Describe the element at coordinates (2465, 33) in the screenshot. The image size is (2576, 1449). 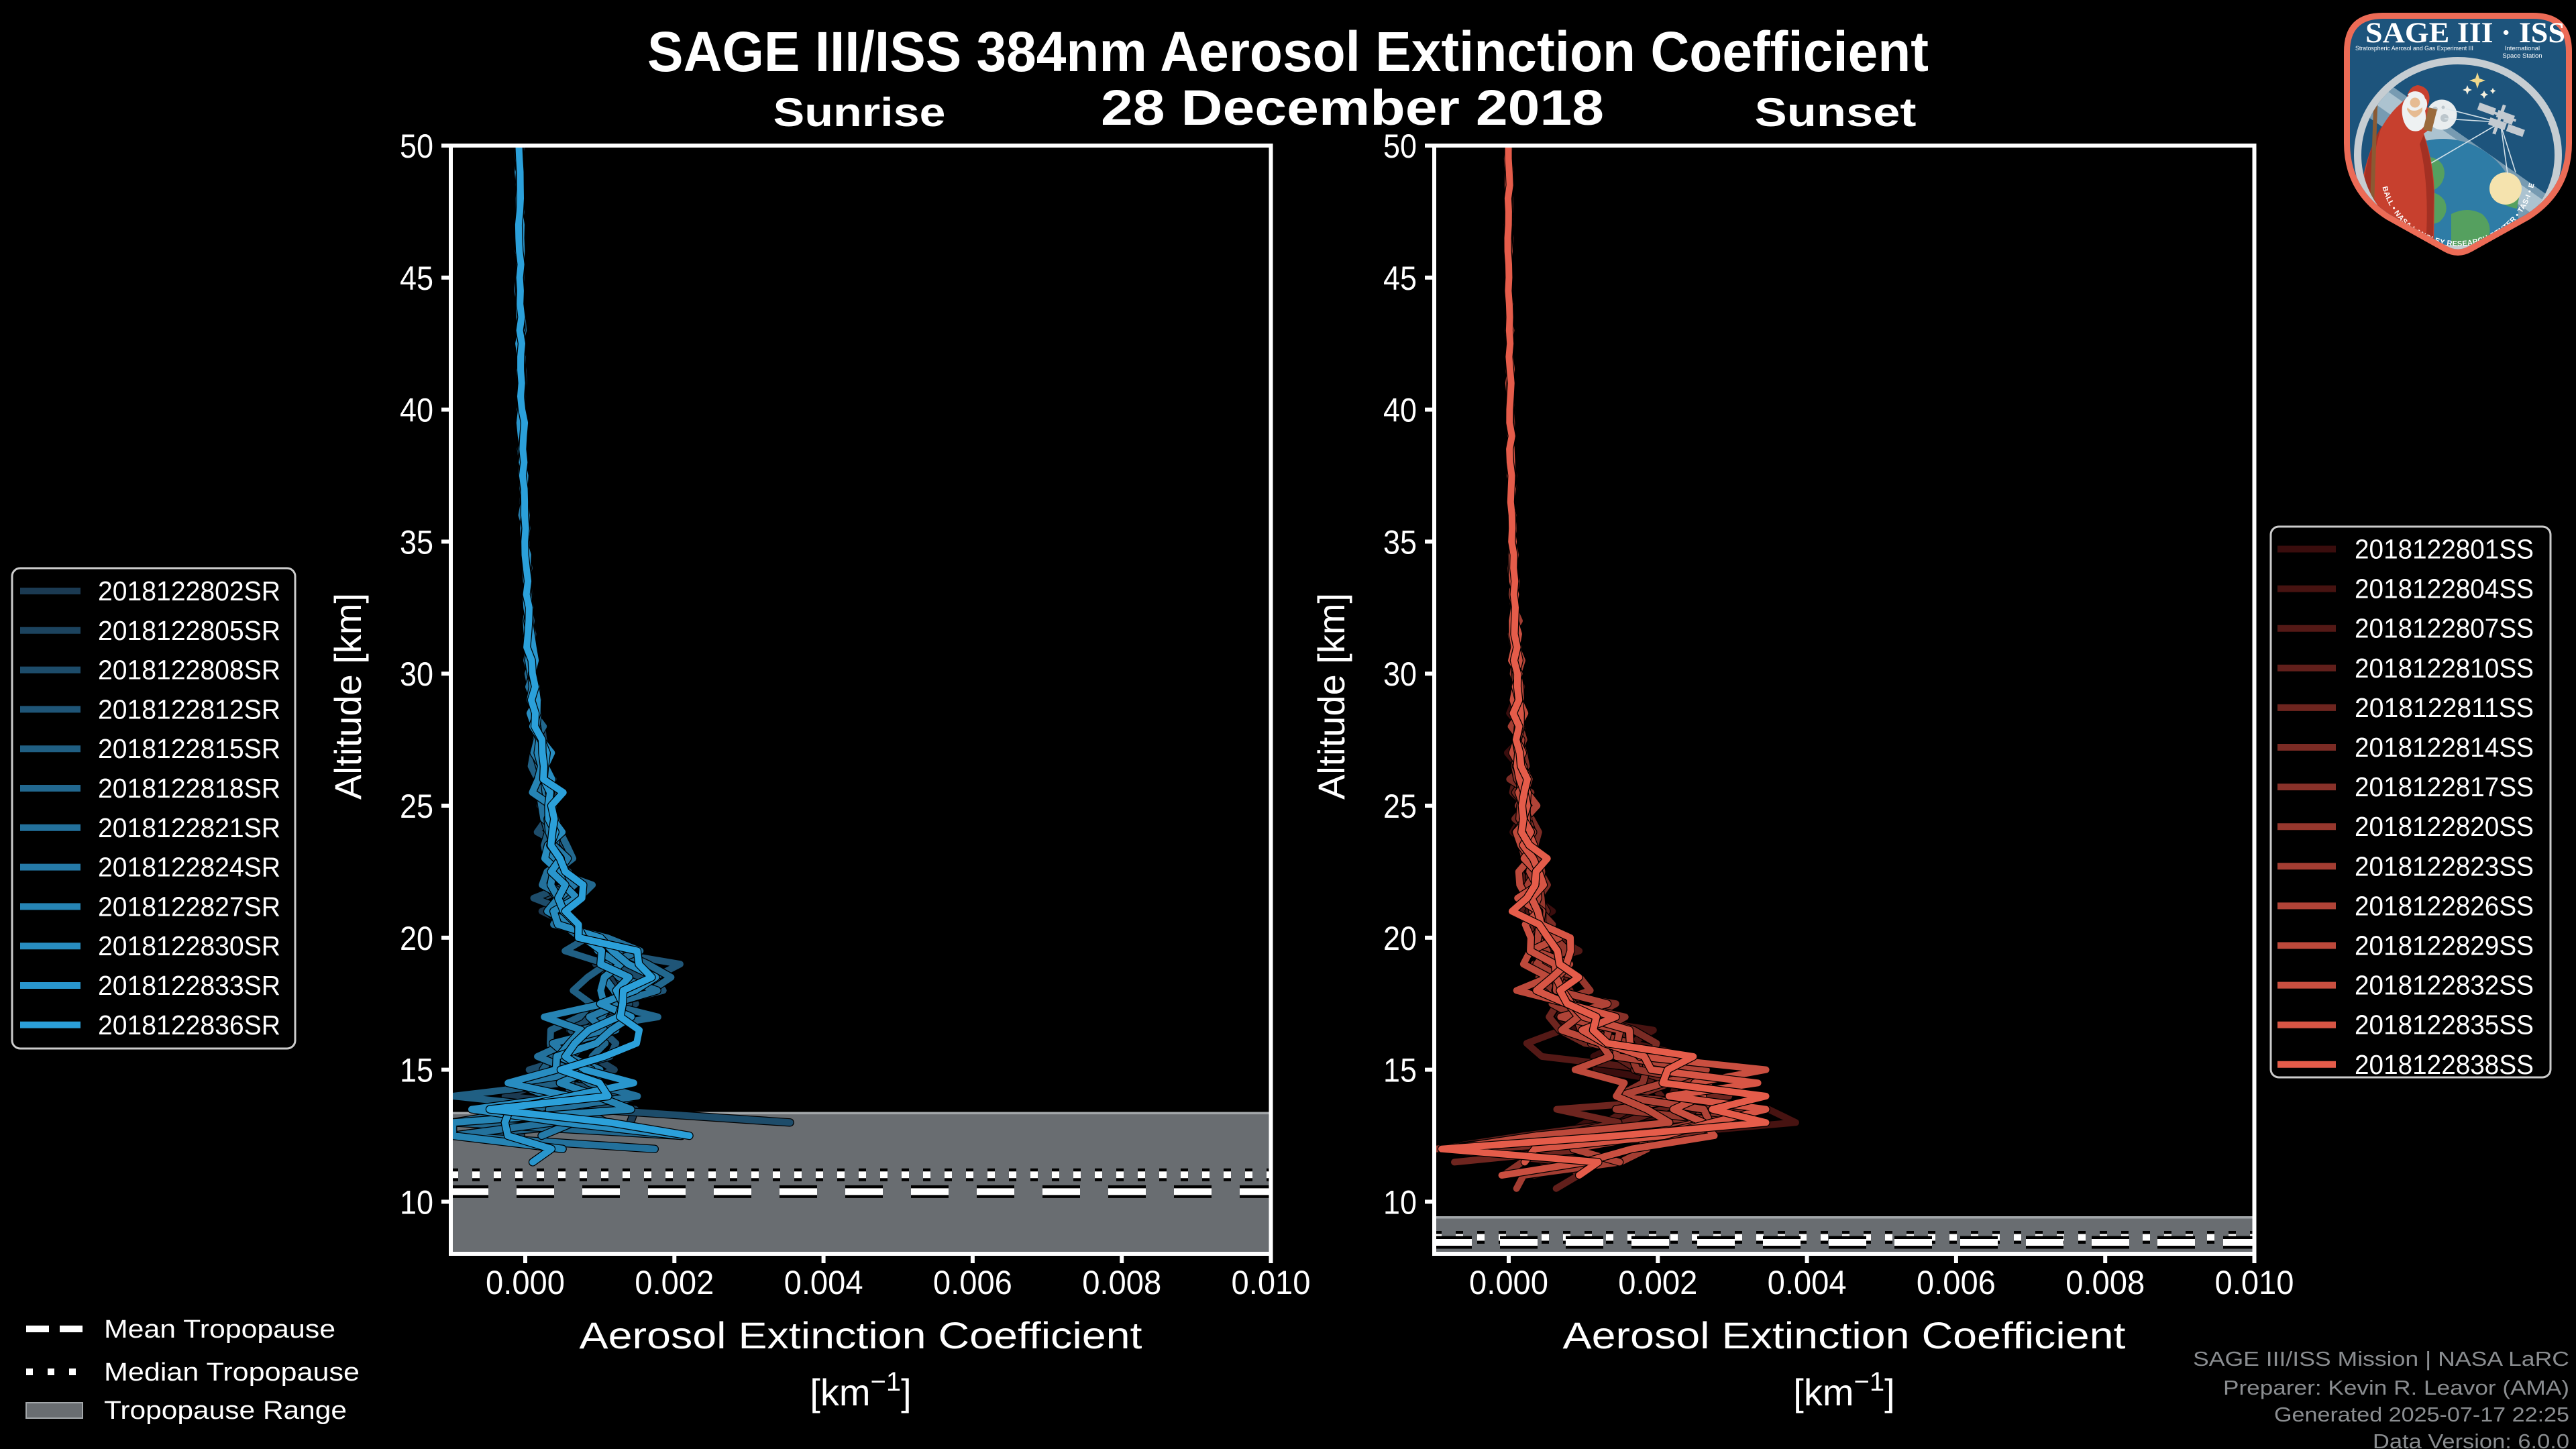
I see `svg-text: SAGE III · ISS` at that location.